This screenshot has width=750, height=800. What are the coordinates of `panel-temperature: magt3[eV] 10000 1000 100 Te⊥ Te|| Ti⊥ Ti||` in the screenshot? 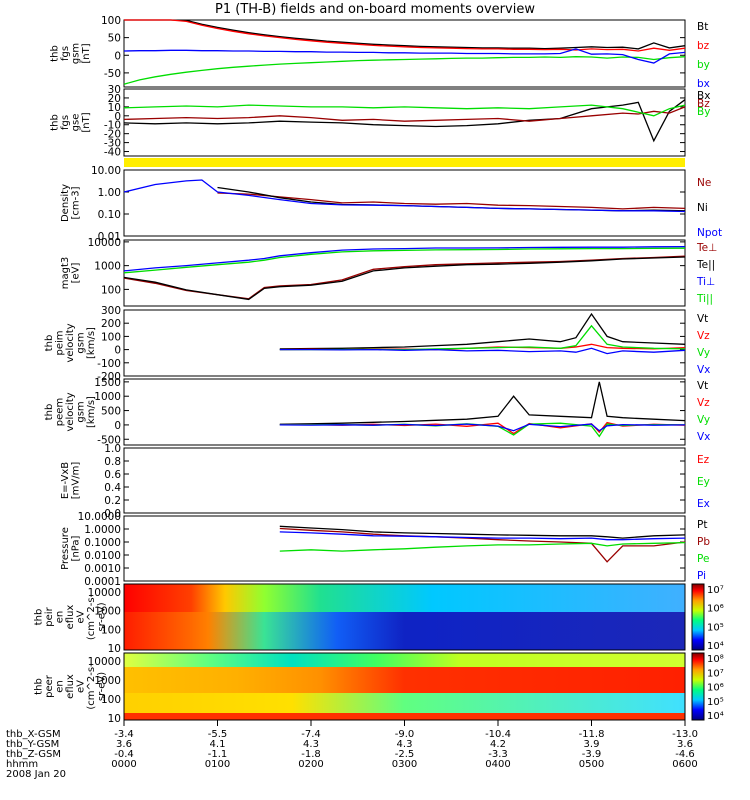 It's located at (388, 272).